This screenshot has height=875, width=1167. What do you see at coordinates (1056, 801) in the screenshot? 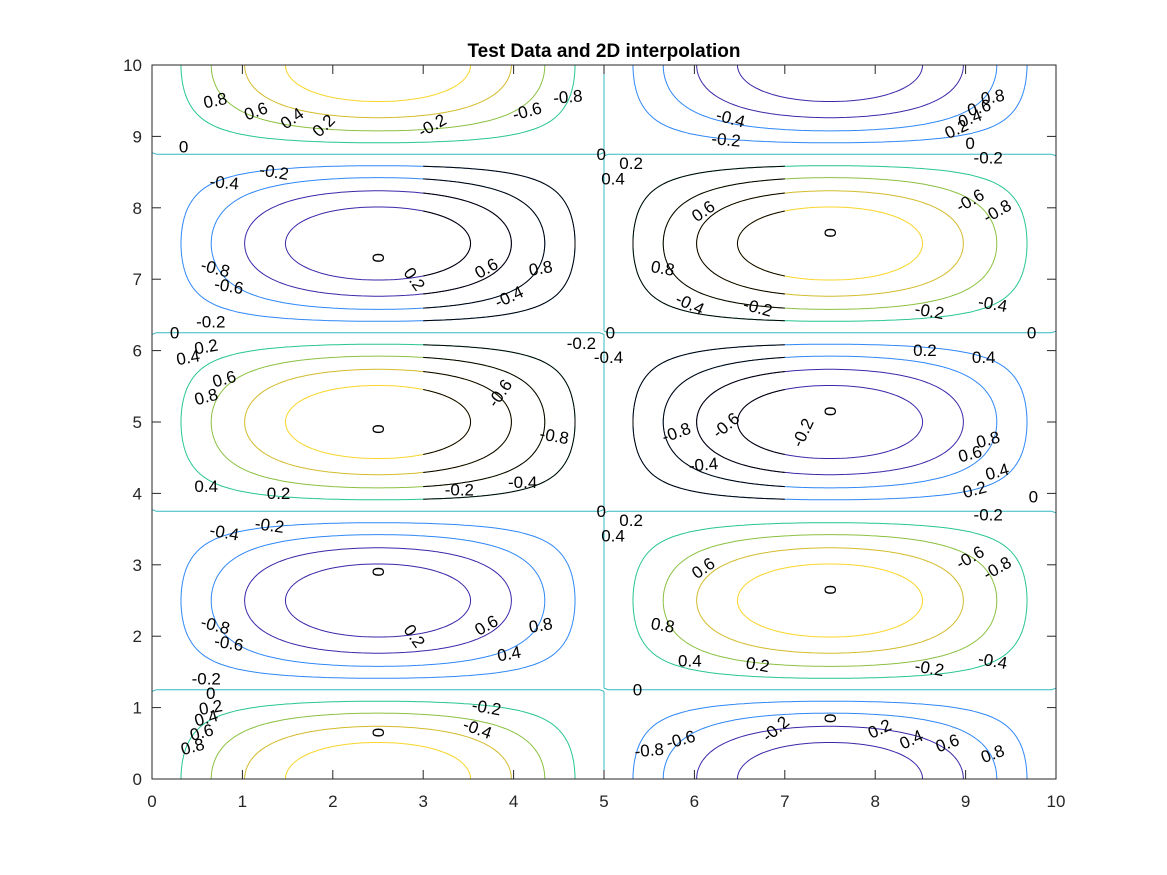
I see `x-tick-label: 10` at bounding box center [1056, 801].